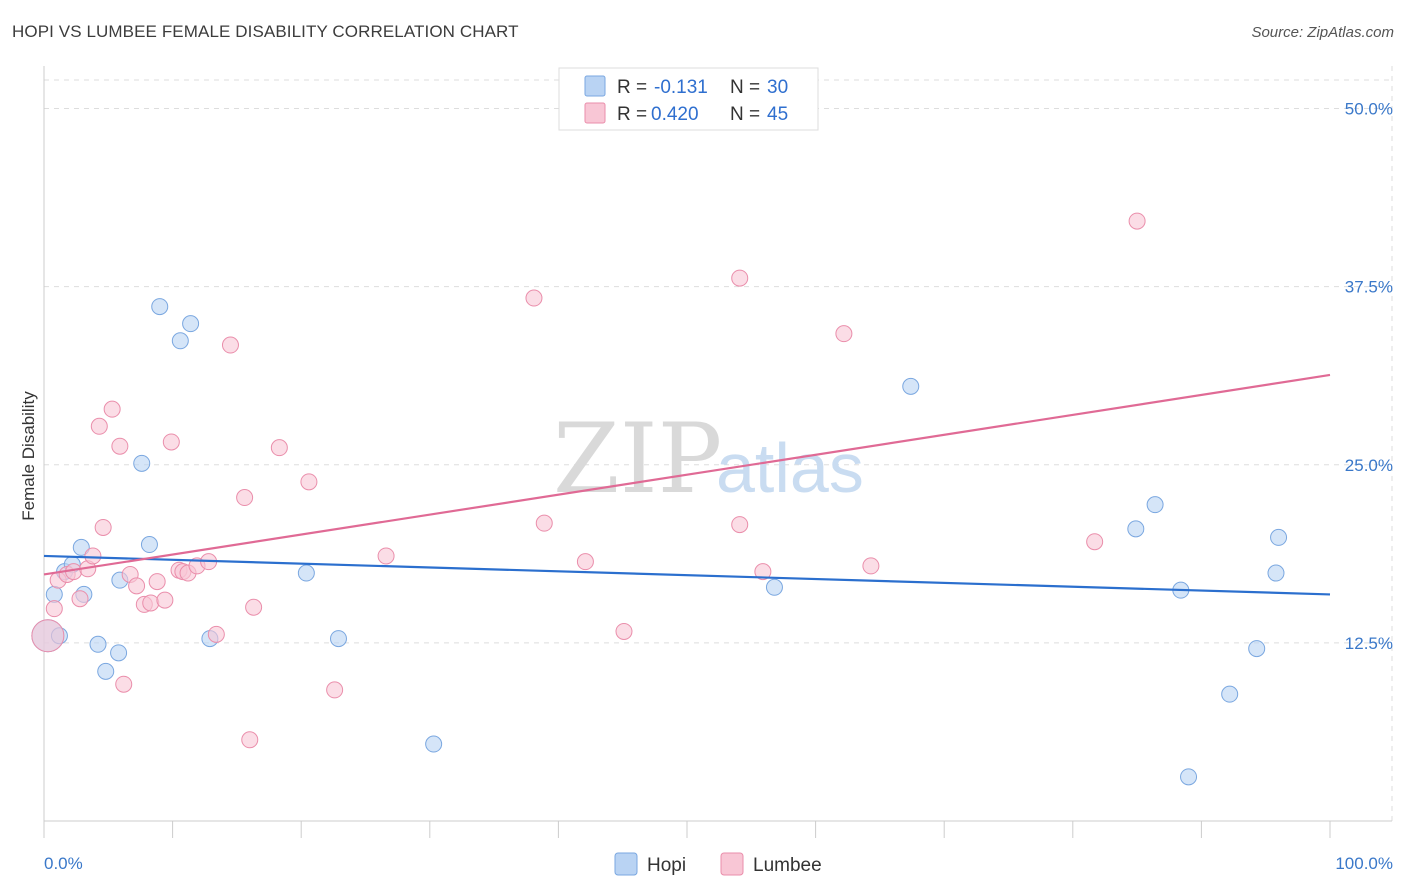 The width and height of the screenshot is (1406, 892). What do you see at coordinates (777, 87) in the screenshot?
I see `legend-n-value: 30` at bounding box center [777, 87].